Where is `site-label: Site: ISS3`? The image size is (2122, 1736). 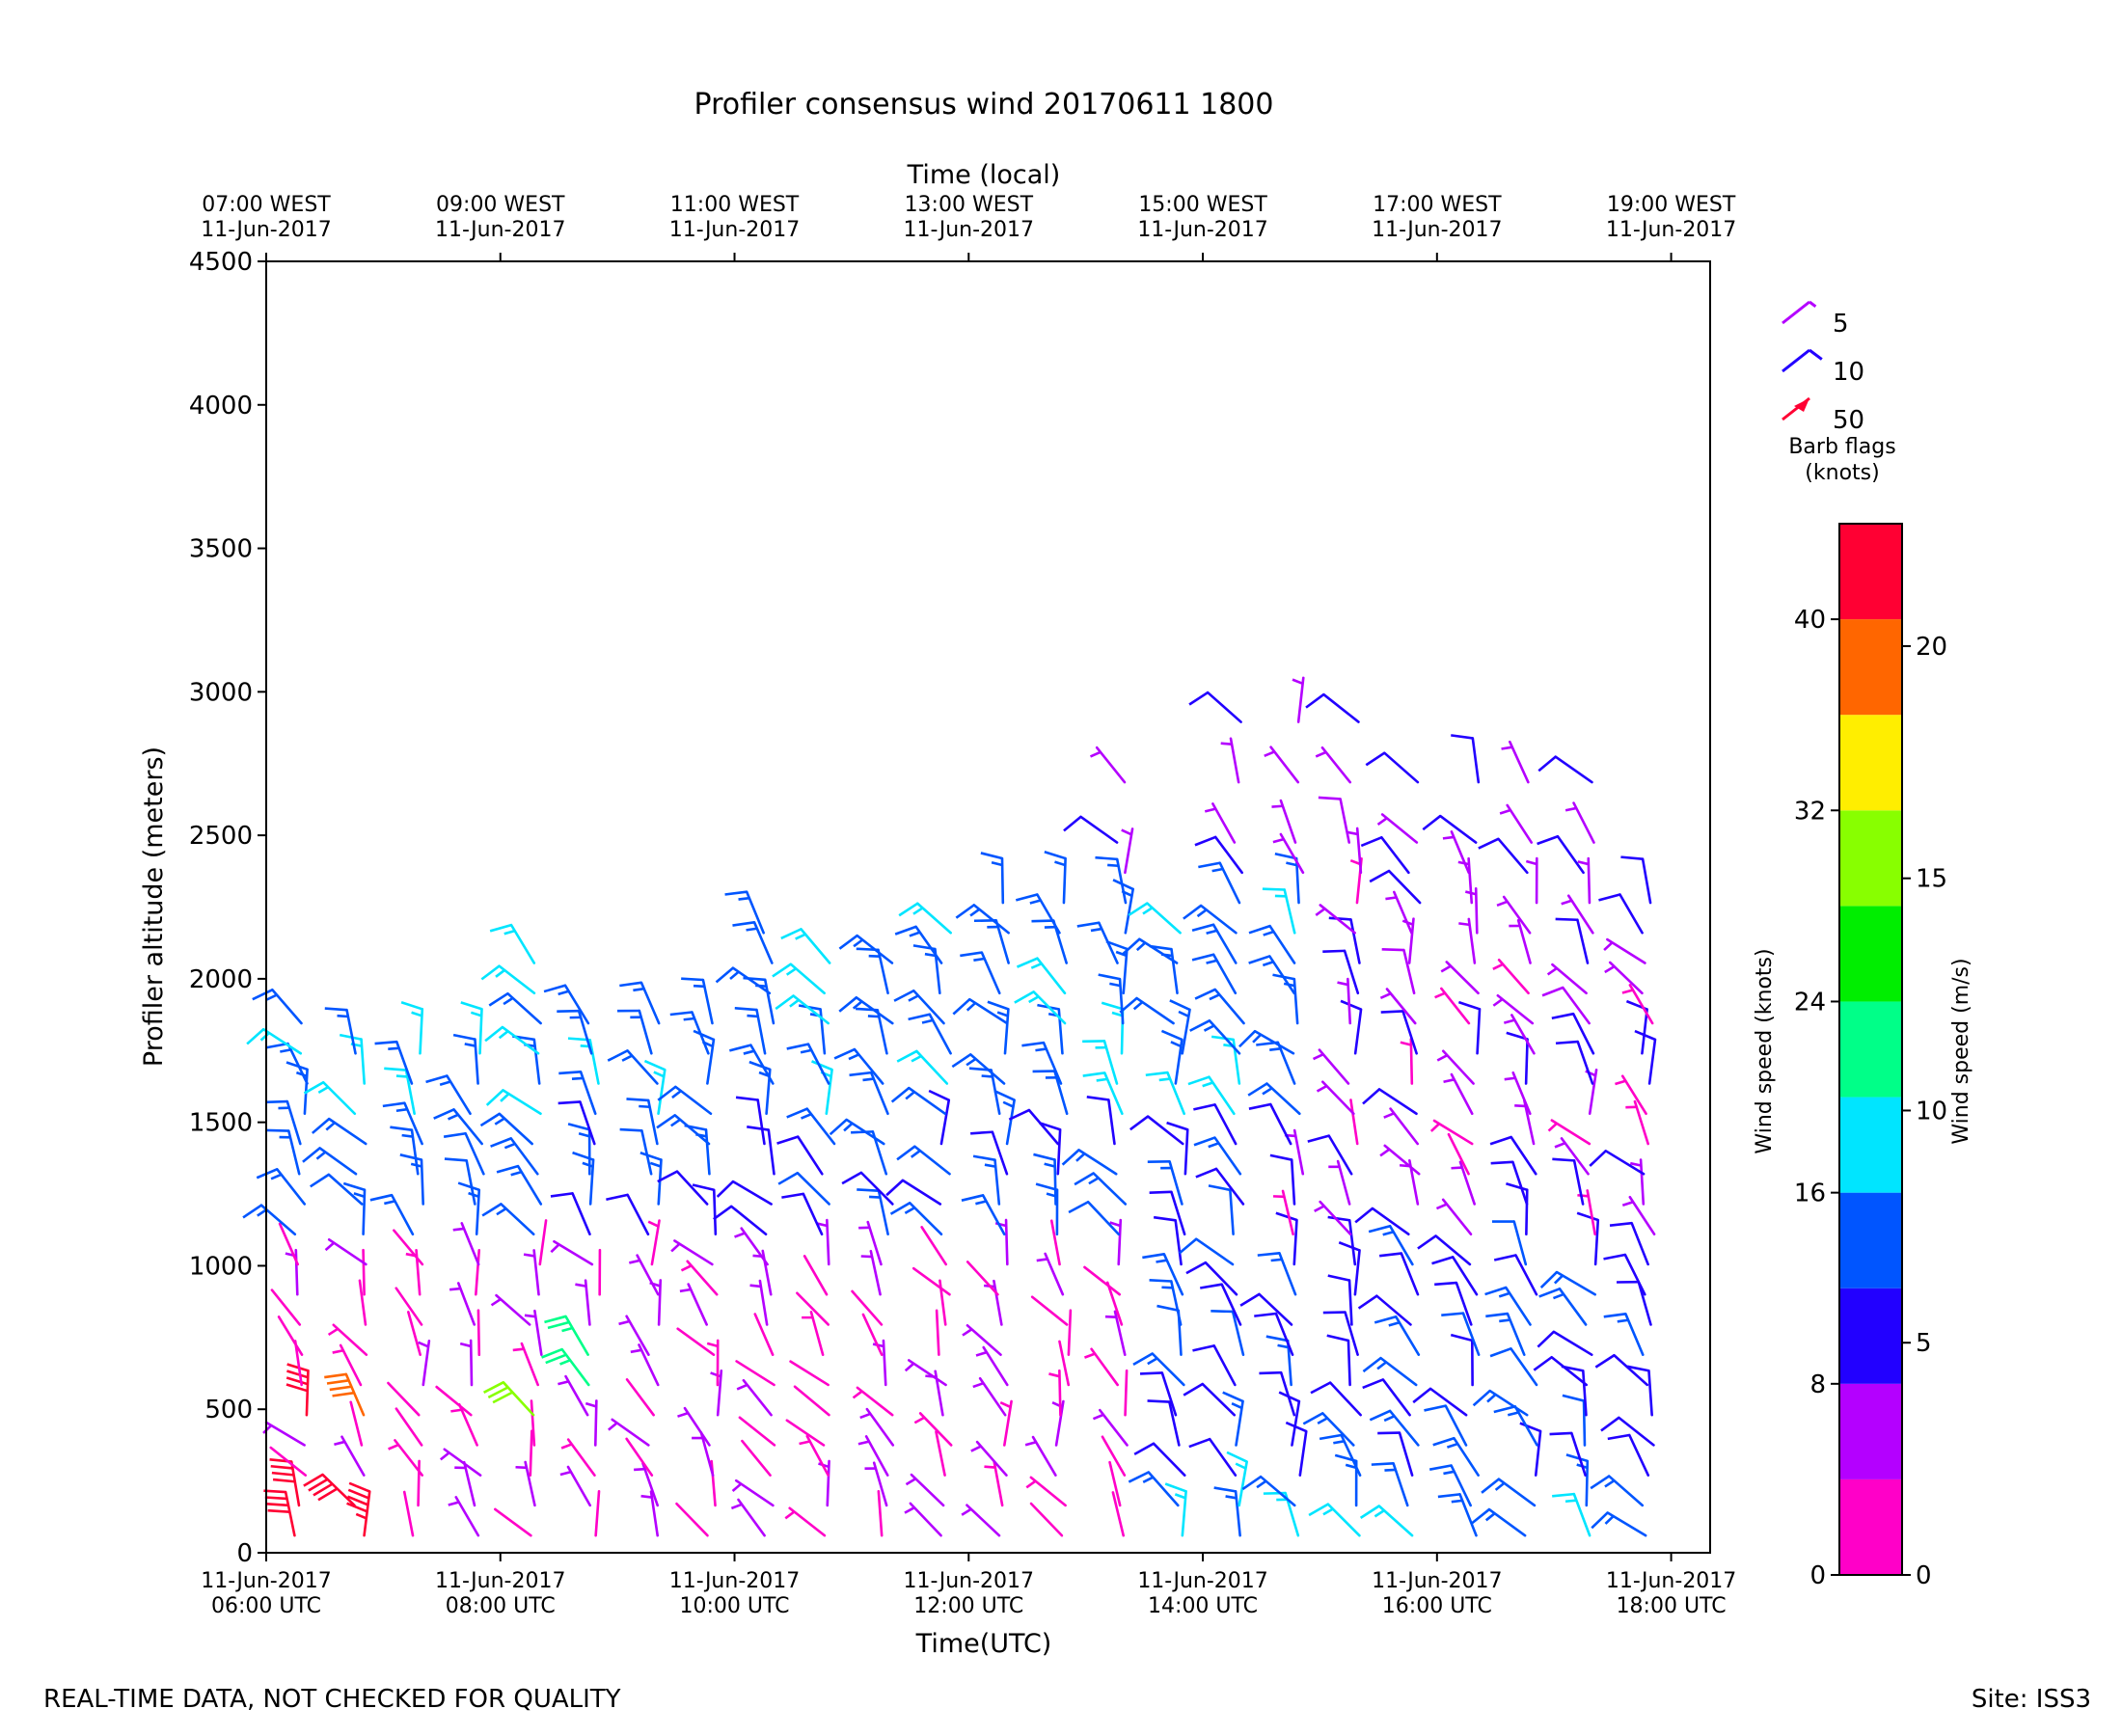 site-label: Site: ISS3 is located at coordinates (2032, 1700).